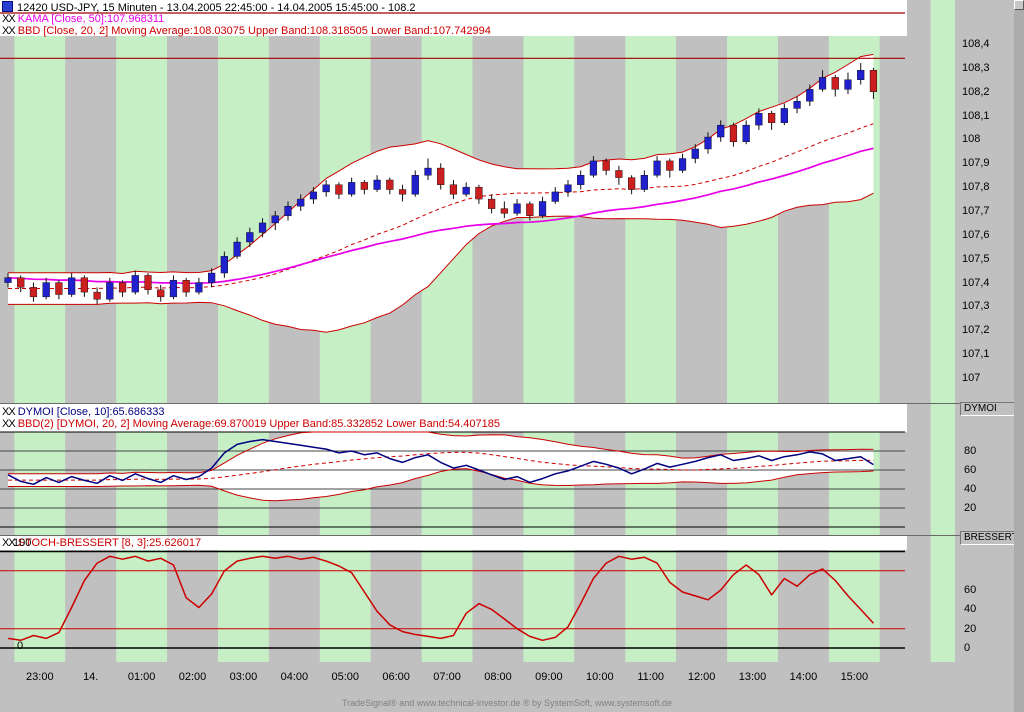 This screenshot has height=712, width=1024. I want to click on indicator-toggle-bressert: XX, so click(9, 543).